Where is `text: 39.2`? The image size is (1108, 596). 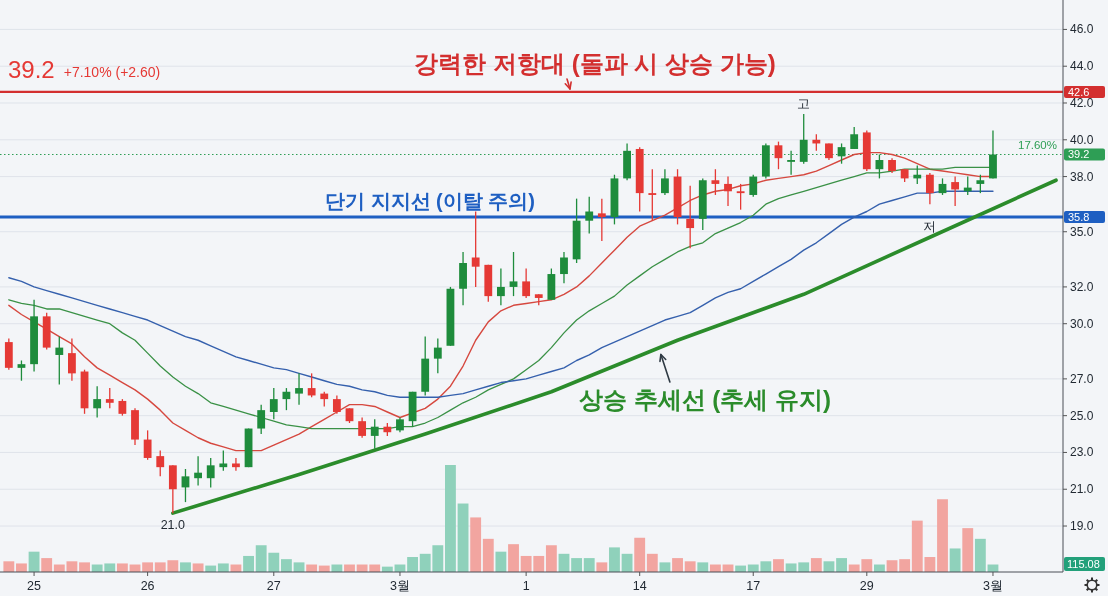 text: 39.2 is located at coordinates (31, 69).